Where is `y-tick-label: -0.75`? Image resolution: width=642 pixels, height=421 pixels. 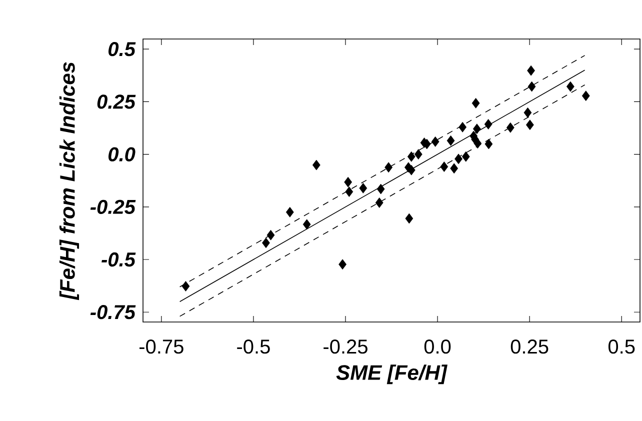 y-tick-label: -0.75 is located at coordinates (113, 312).